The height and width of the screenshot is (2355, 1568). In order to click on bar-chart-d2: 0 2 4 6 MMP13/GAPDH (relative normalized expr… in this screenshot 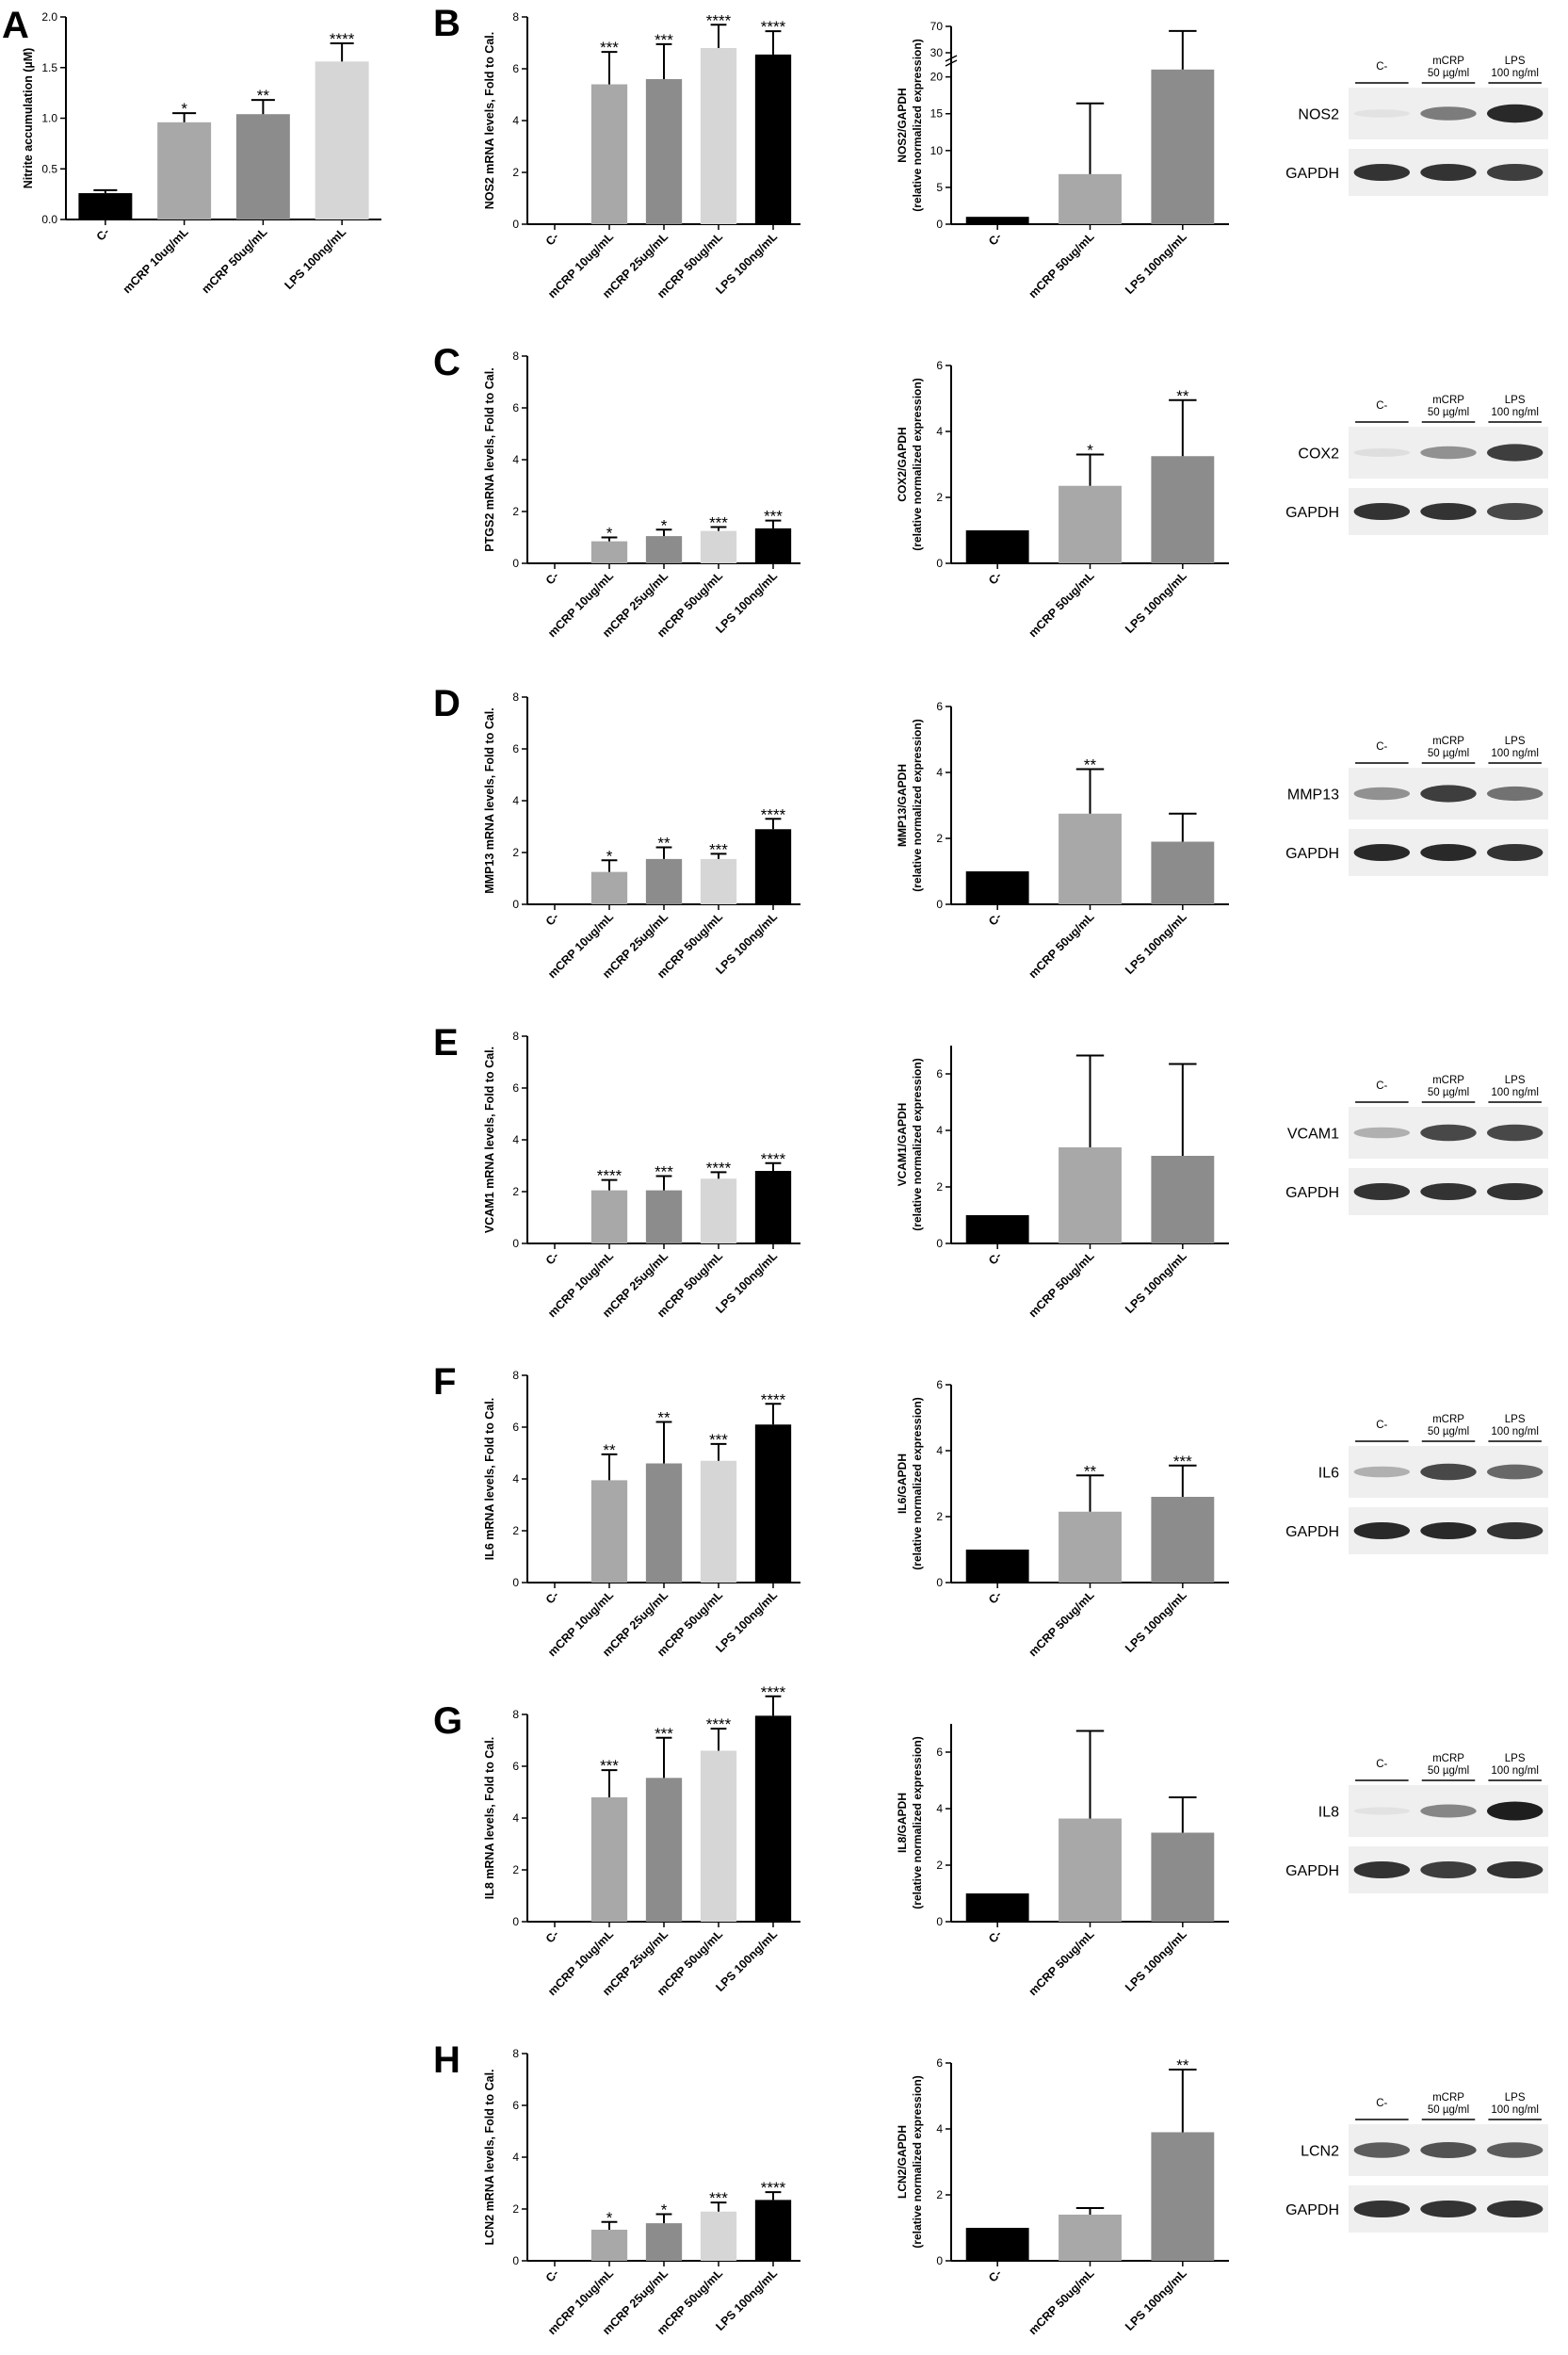, I will do `click(1062, 840)`.